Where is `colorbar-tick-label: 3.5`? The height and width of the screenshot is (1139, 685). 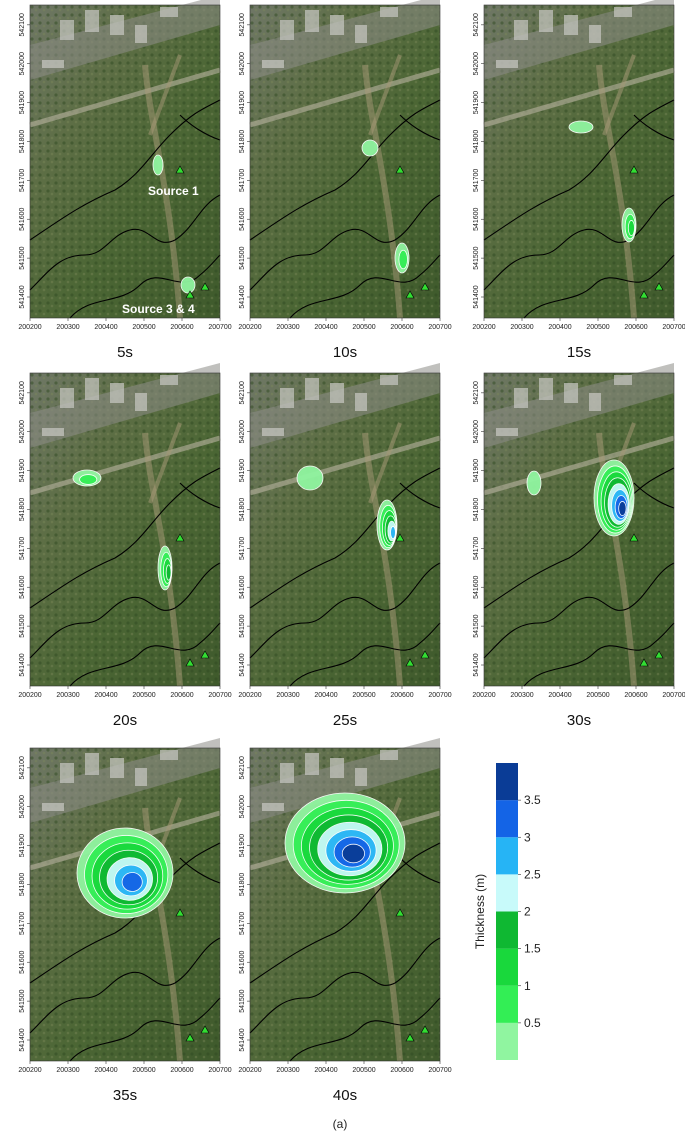 colorbar-tick-label: 3.5 is located at coordinates (532, 800).